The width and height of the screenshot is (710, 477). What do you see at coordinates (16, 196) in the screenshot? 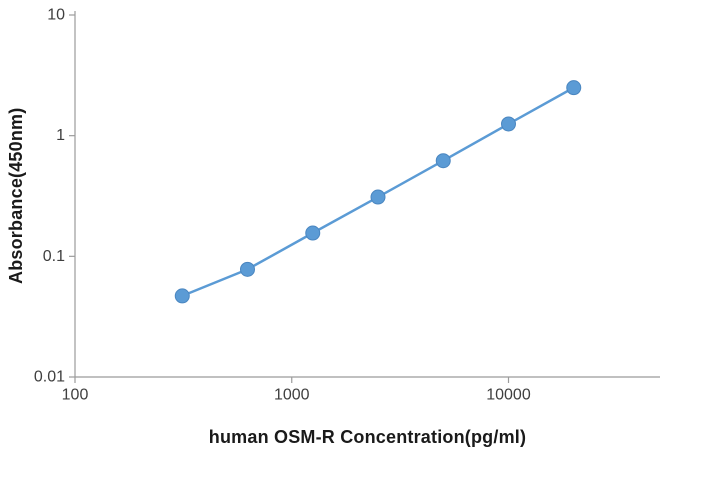
I see `y-axis-title: Absorbance(450nm)` at bounding box center [16, 196].